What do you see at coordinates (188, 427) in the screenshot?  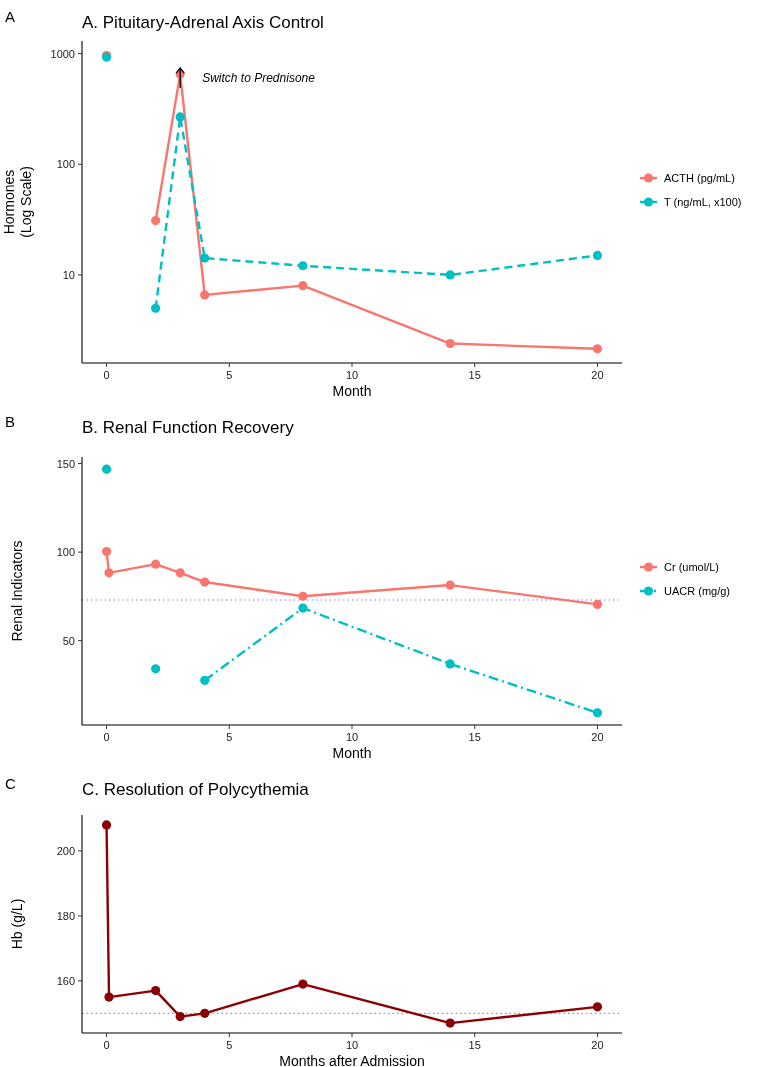 I see `chart-title: B. Renal Function Recovery` at bounding box center [188, 427].